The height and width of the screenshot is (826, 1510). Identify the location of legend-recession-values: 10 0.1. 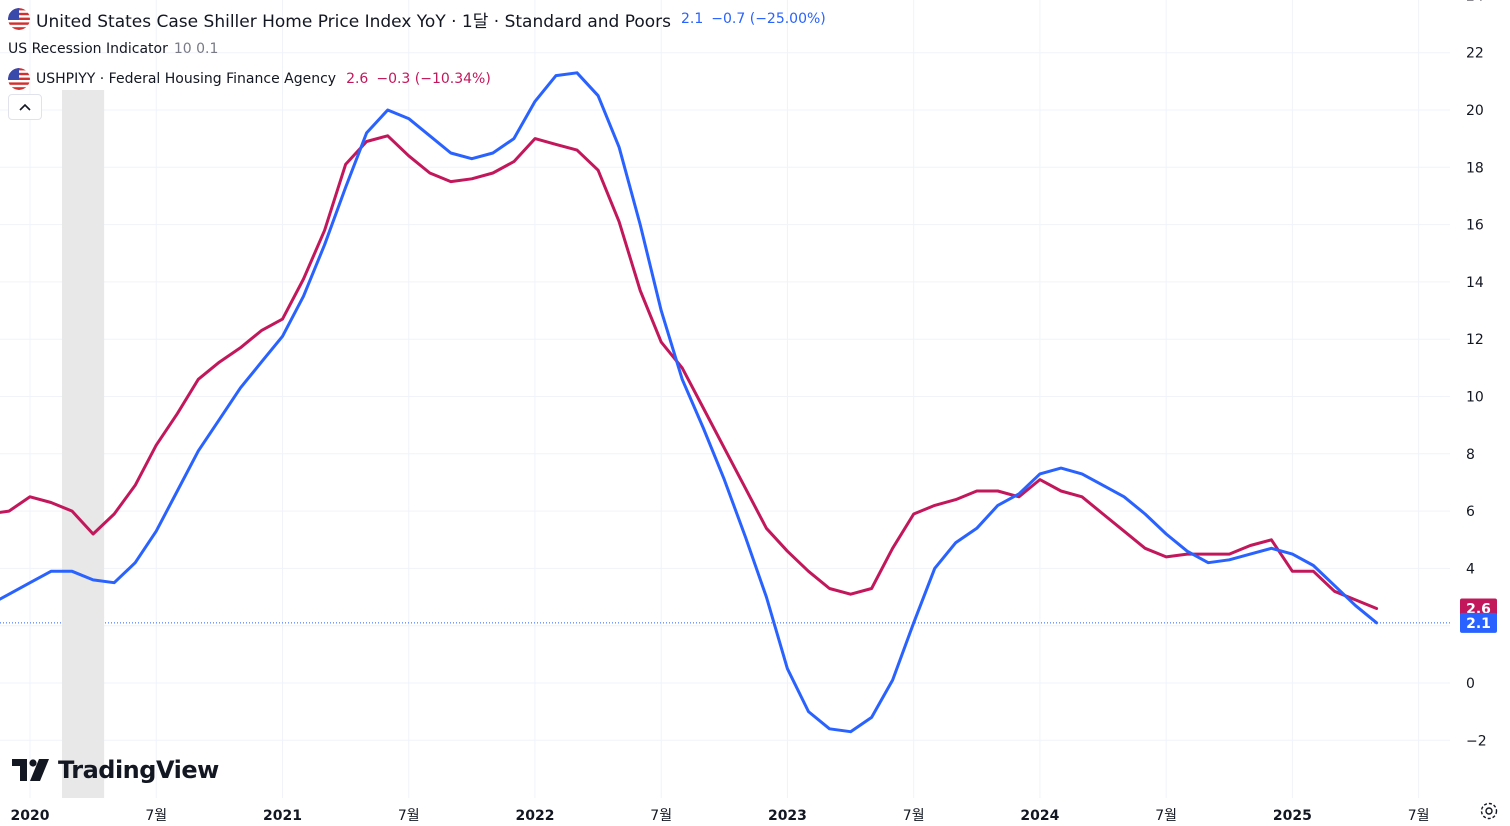
(196, 49).